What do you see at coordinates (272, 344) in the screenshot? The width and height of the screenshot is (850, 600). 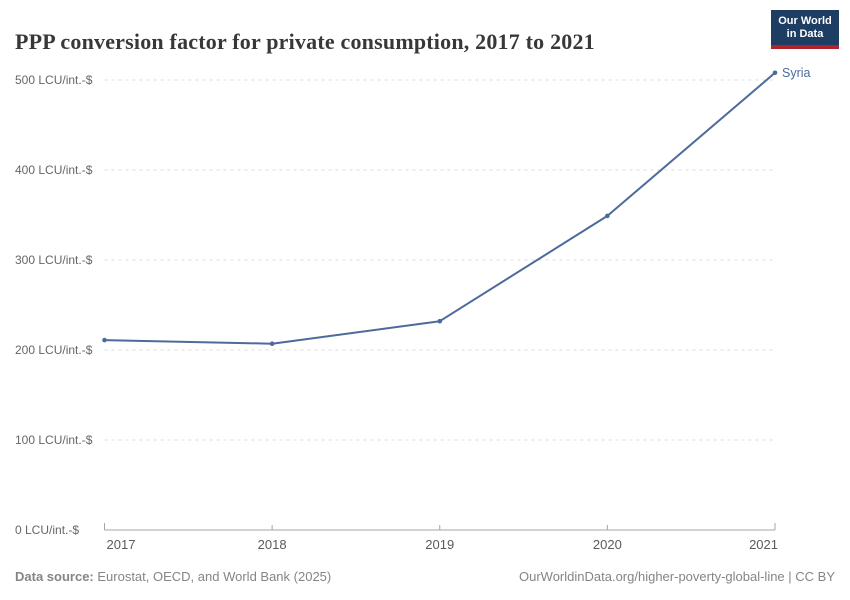 I see `data-point-2018` at bounding box center [272, 344].